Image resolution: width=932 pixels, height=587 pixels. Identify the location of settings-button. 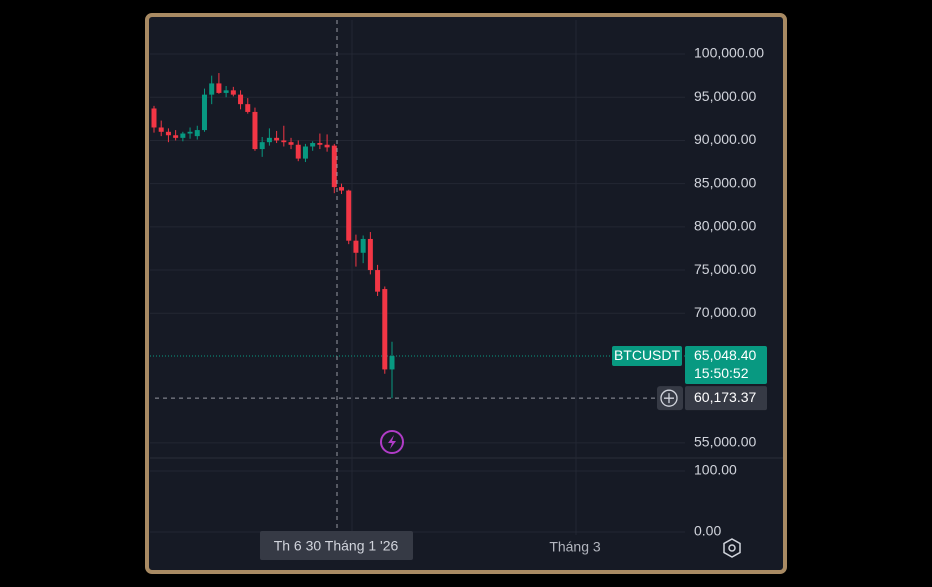
(732, 548).